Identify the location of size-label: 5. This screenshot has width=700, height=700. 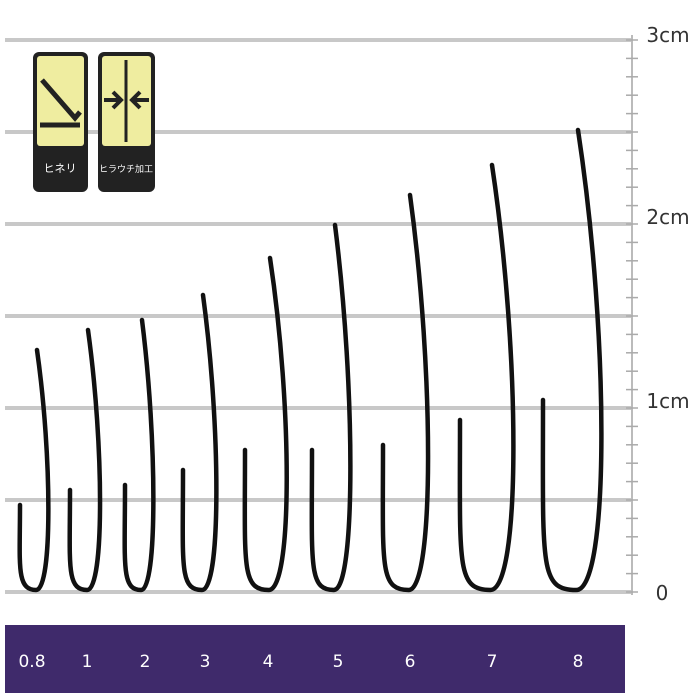
(338, 662).